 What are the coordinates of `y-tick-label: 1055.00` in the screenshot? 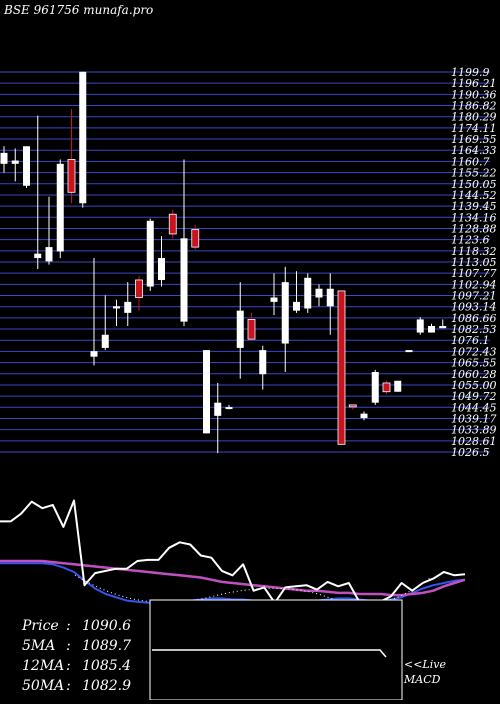 It's located at (474, 385).